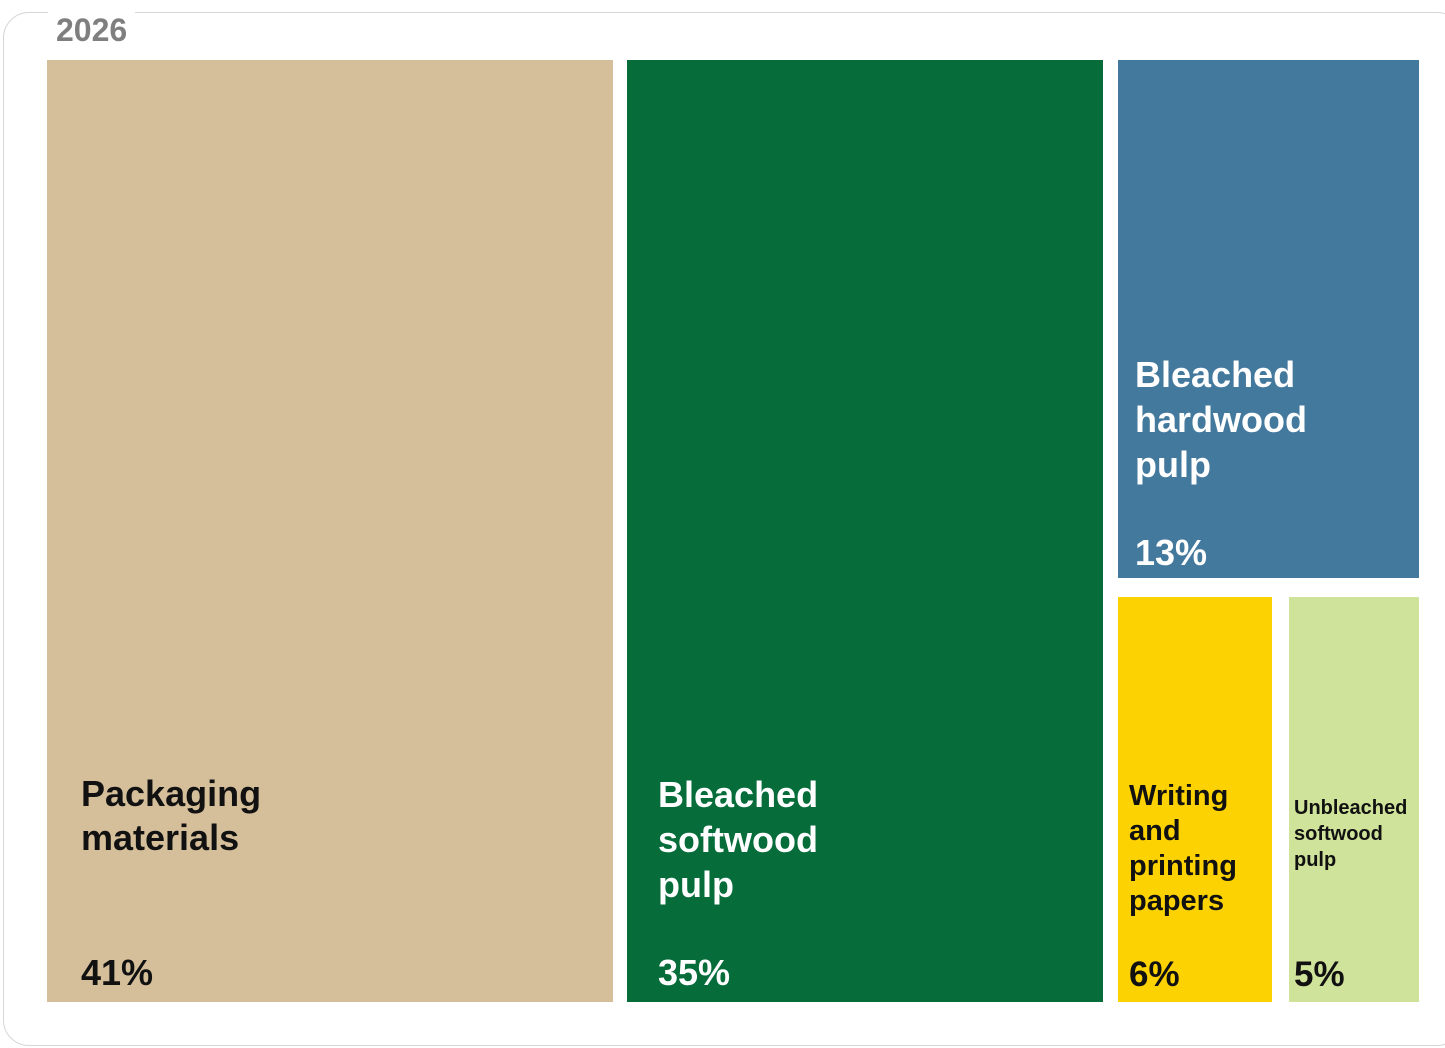 Image resolution: width=1445 pixels, height=1048 pixels. Describe the element at coordinates (1183, 848) in the screenshot. I see `tile-label: Writing and printing papers` at that location.